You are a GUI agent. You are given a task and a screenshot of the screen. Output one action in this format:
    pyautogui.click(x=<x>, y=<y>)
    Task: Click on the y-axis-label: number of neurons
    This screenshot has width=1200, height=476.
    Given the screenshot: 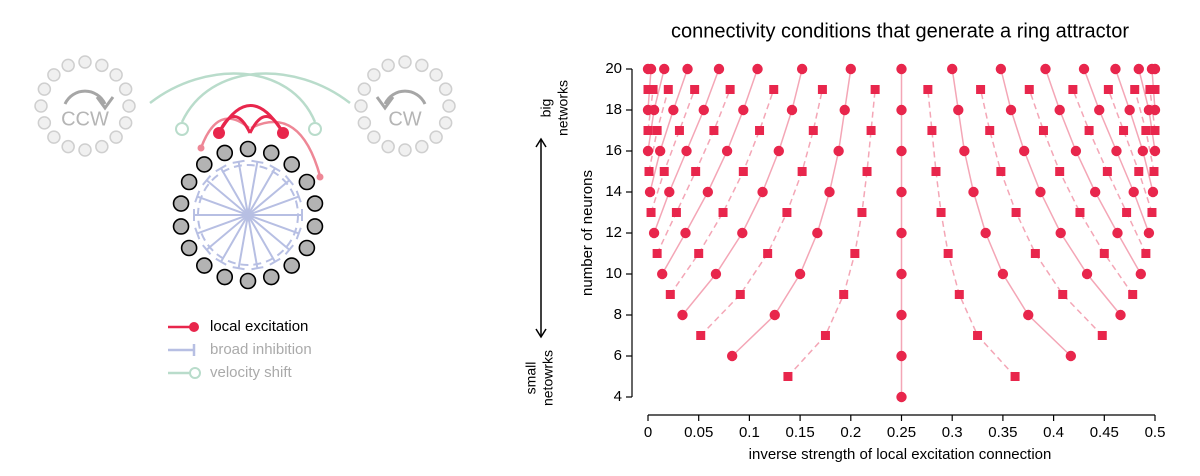 What is the action you would take?
    pyautogui.click(x=587, y=233)
    